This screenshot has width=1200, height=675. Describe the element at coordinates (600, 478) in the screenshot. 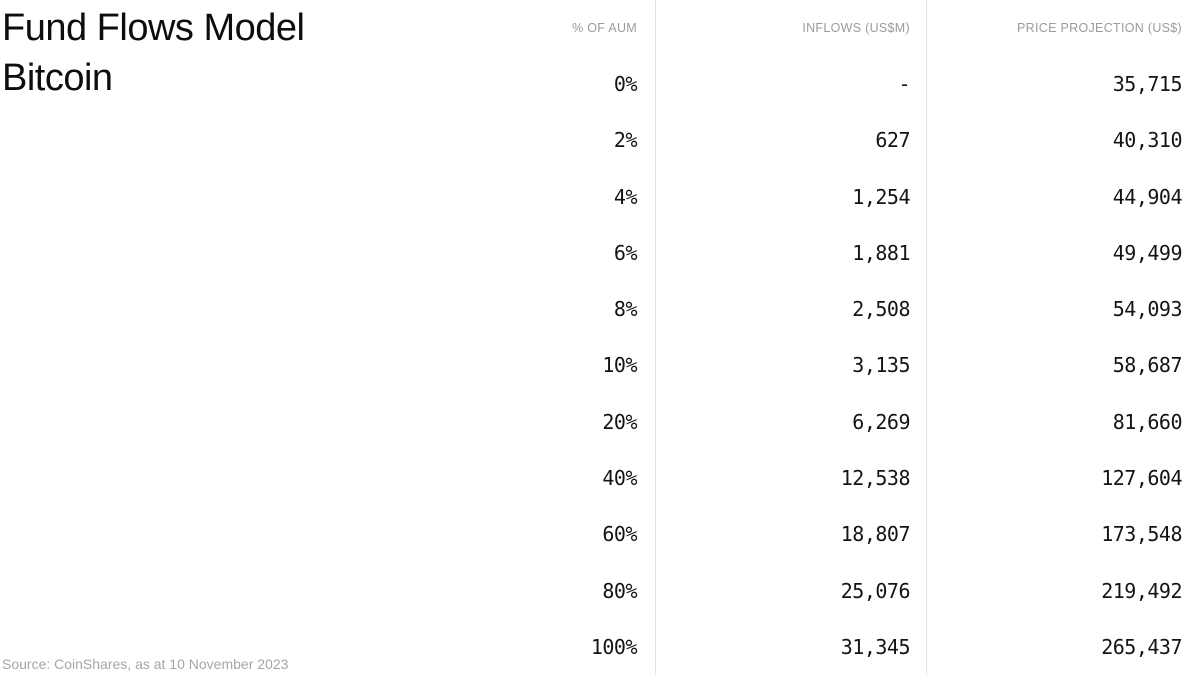

I see `table-row: 40% 12,538 127,604` at that location.